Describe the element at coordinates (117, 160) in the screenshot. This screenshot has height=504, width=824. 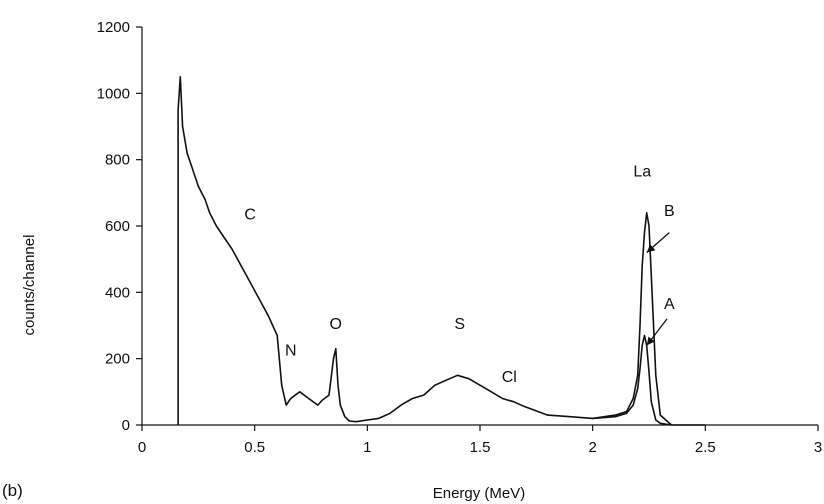
I see `y-tick-label: 800` at that location.